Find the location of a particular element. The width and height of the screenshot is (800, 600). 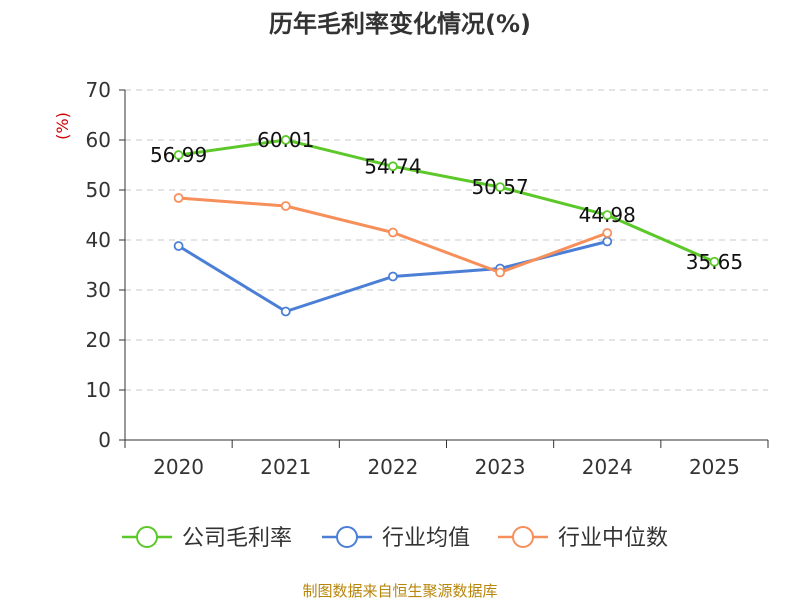

data-label: 54.74 is located at coordinates (392, 166).